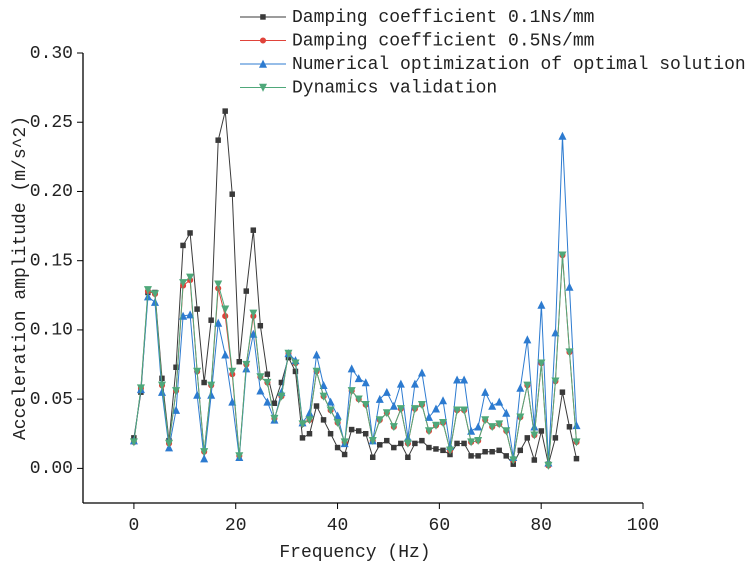  Describe the element at coordinates (51, 400) in the screenshot. I see `y-tick-label: 0.05` at that location.